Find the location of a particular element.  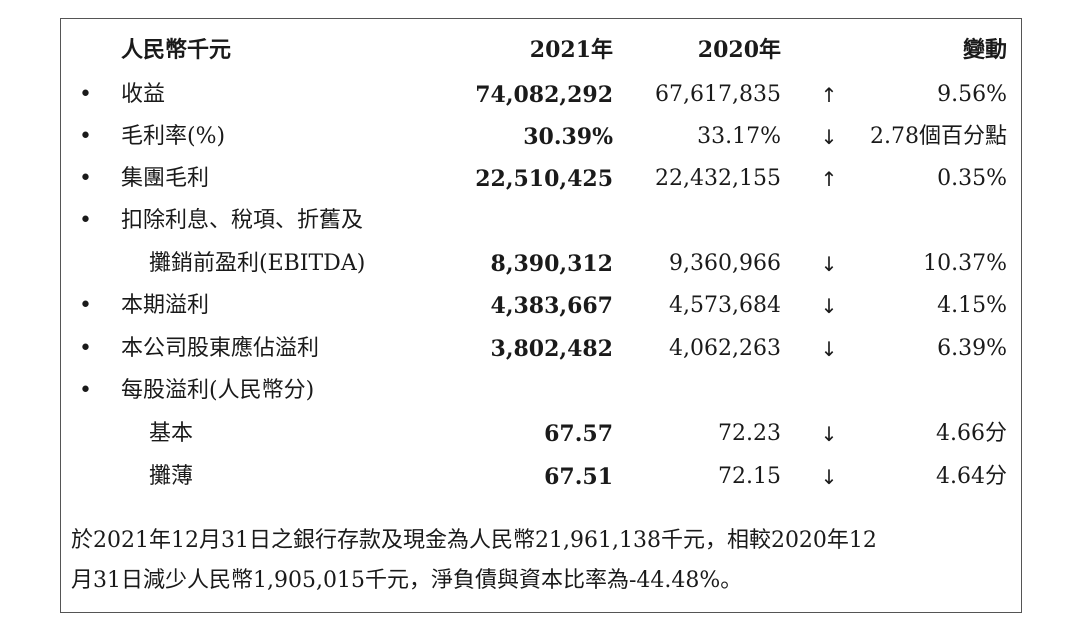

table-row: • 本期溢利 4,383,667 4,573,684 ↓ 4.15% is located at coordinates (541, 306).